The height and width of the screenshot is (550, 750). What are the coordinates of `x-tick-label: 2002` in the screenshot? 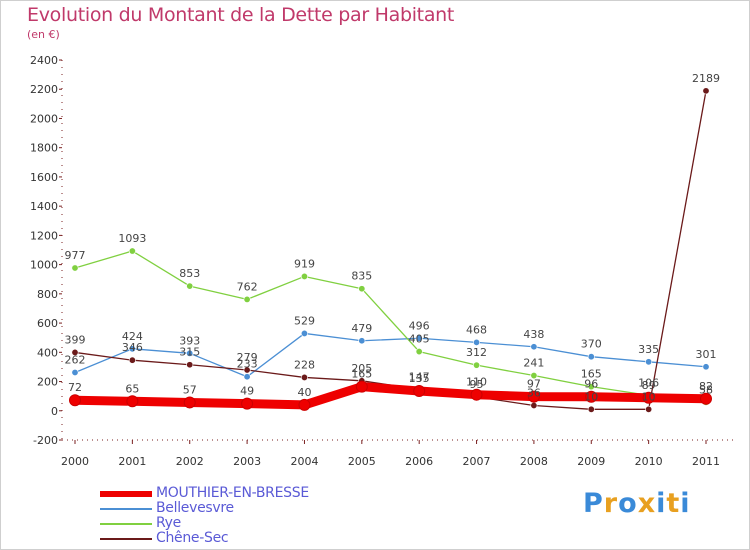 It's located at (190, 461).